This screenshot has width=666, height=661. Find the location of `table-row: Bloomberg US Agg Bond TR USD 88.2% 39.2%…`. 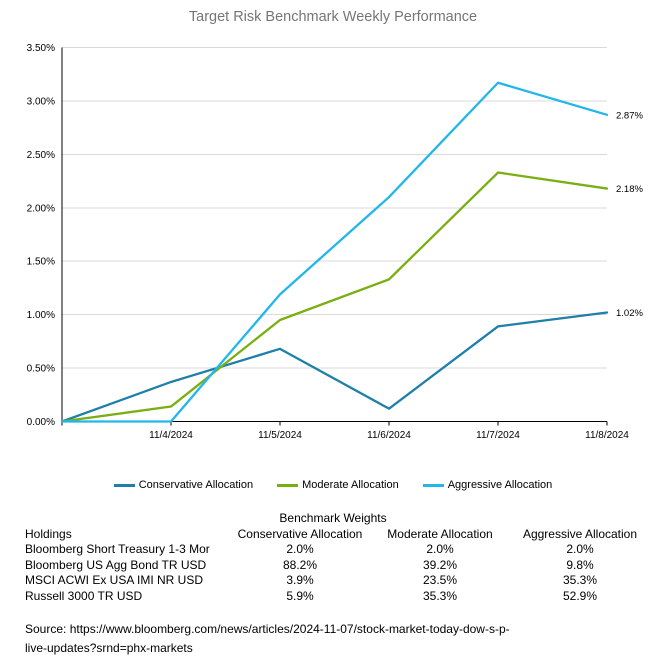

table-row: Bloomberg US Agg Bond TR USD 88.2% 39.2%… is located at coordinates (333, 566).